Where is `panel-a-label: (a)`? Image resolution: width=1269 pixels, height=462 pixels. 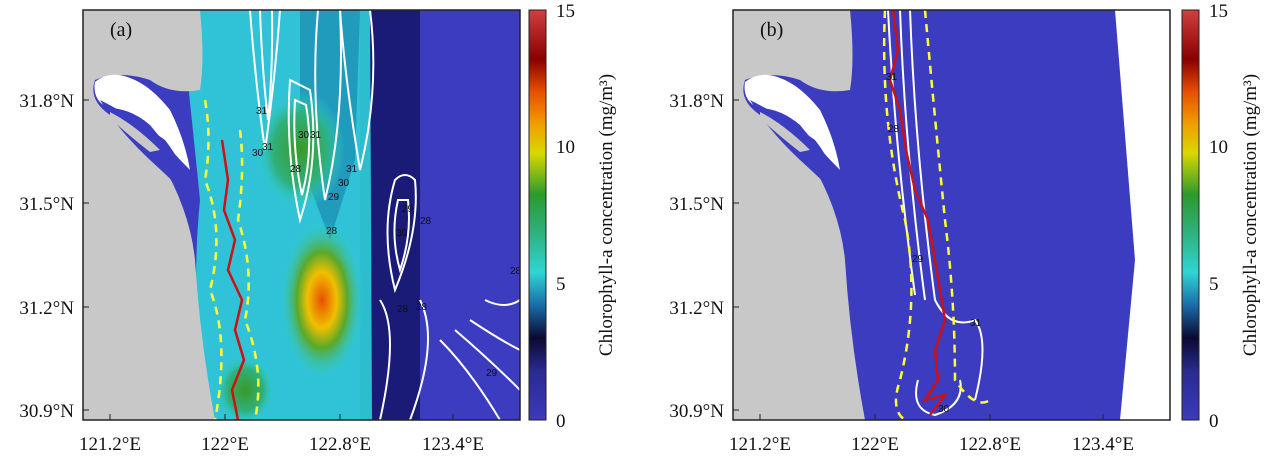
panel-a-label: (a) is located at coordinates (121, 30).